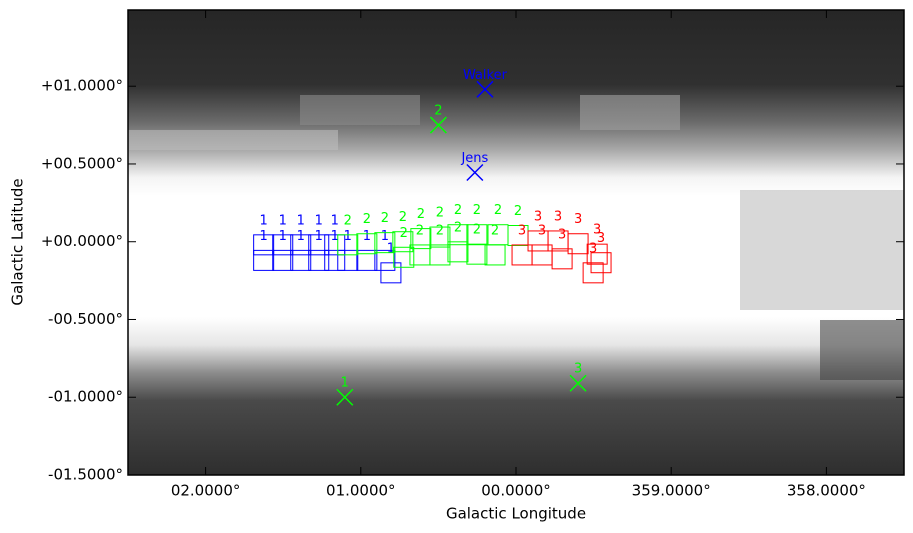 Image resolution: width=913 pixels, height=533 pixels. What do you see at coordinates (516, 514) in the screenshot?
I see `x-axis-label: Galactic Longitude` at bounding box center [516, 514].